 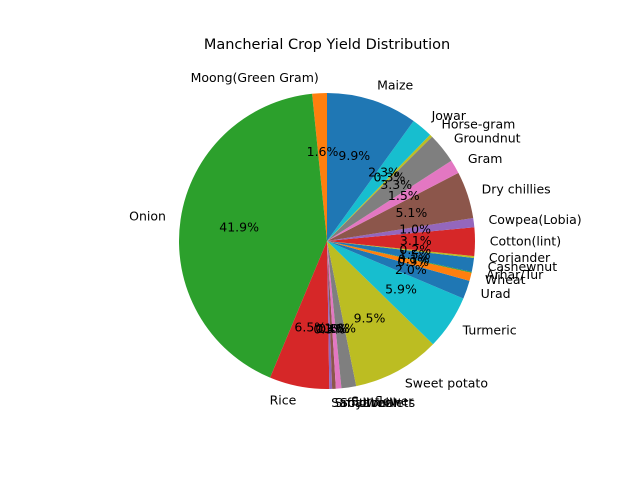 What do you see at coordinates (523, 266) in the screenshot?
I see `slice-label-cashewnut: Cashewnut` at bounding box center [523, 266].